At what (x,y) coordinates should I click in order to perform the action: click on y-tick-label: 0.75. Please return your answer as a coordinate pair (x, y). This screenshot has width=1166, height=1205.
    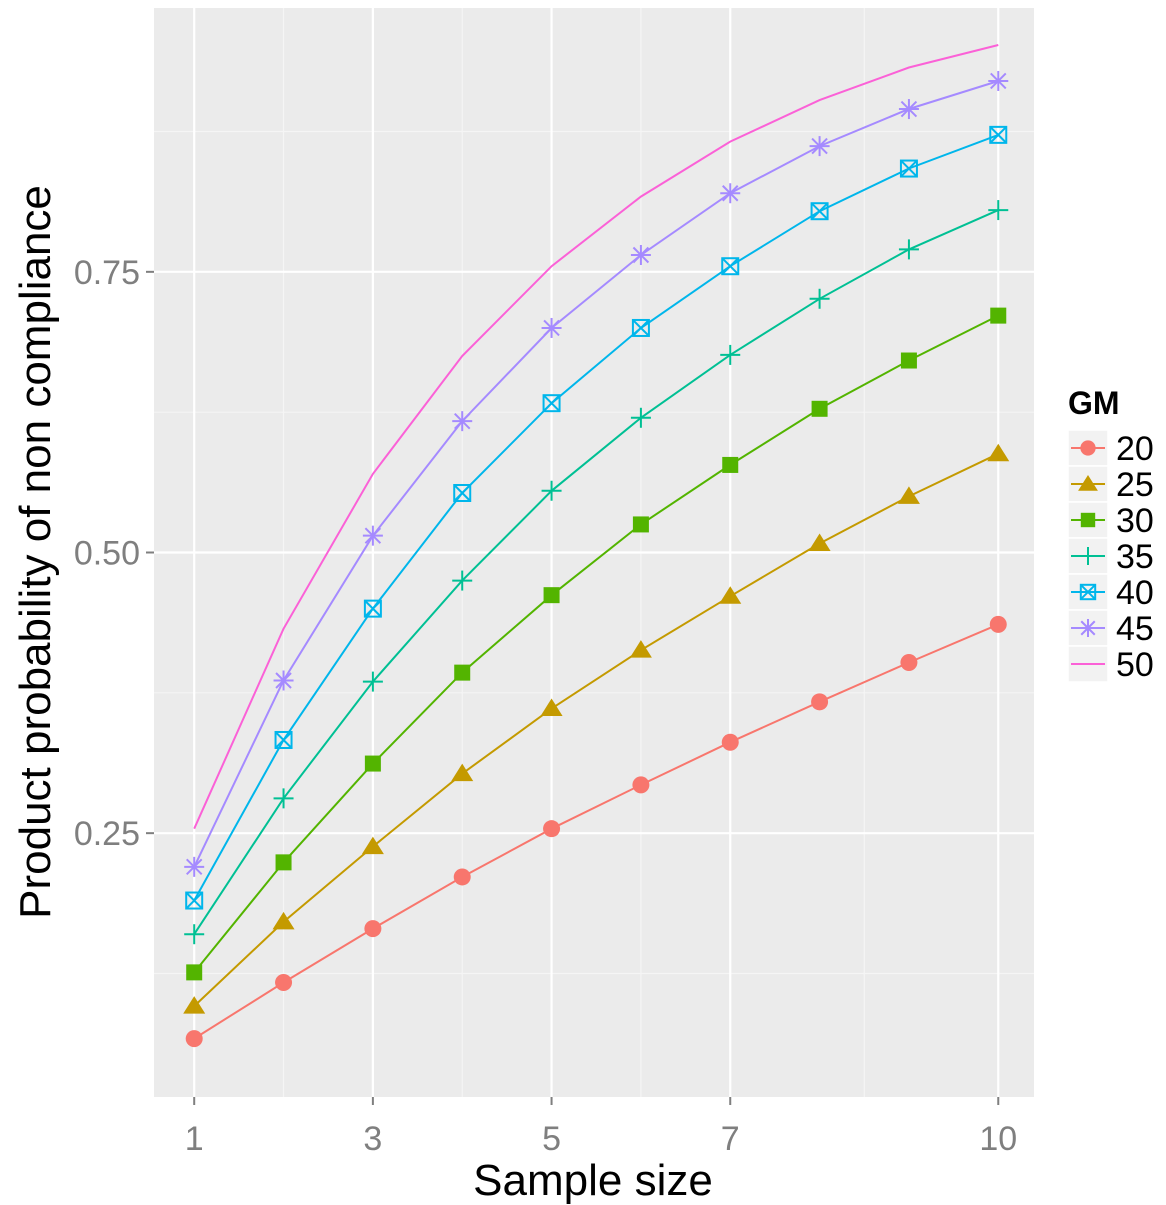
    Looking at the image, I should click on (107, 273).